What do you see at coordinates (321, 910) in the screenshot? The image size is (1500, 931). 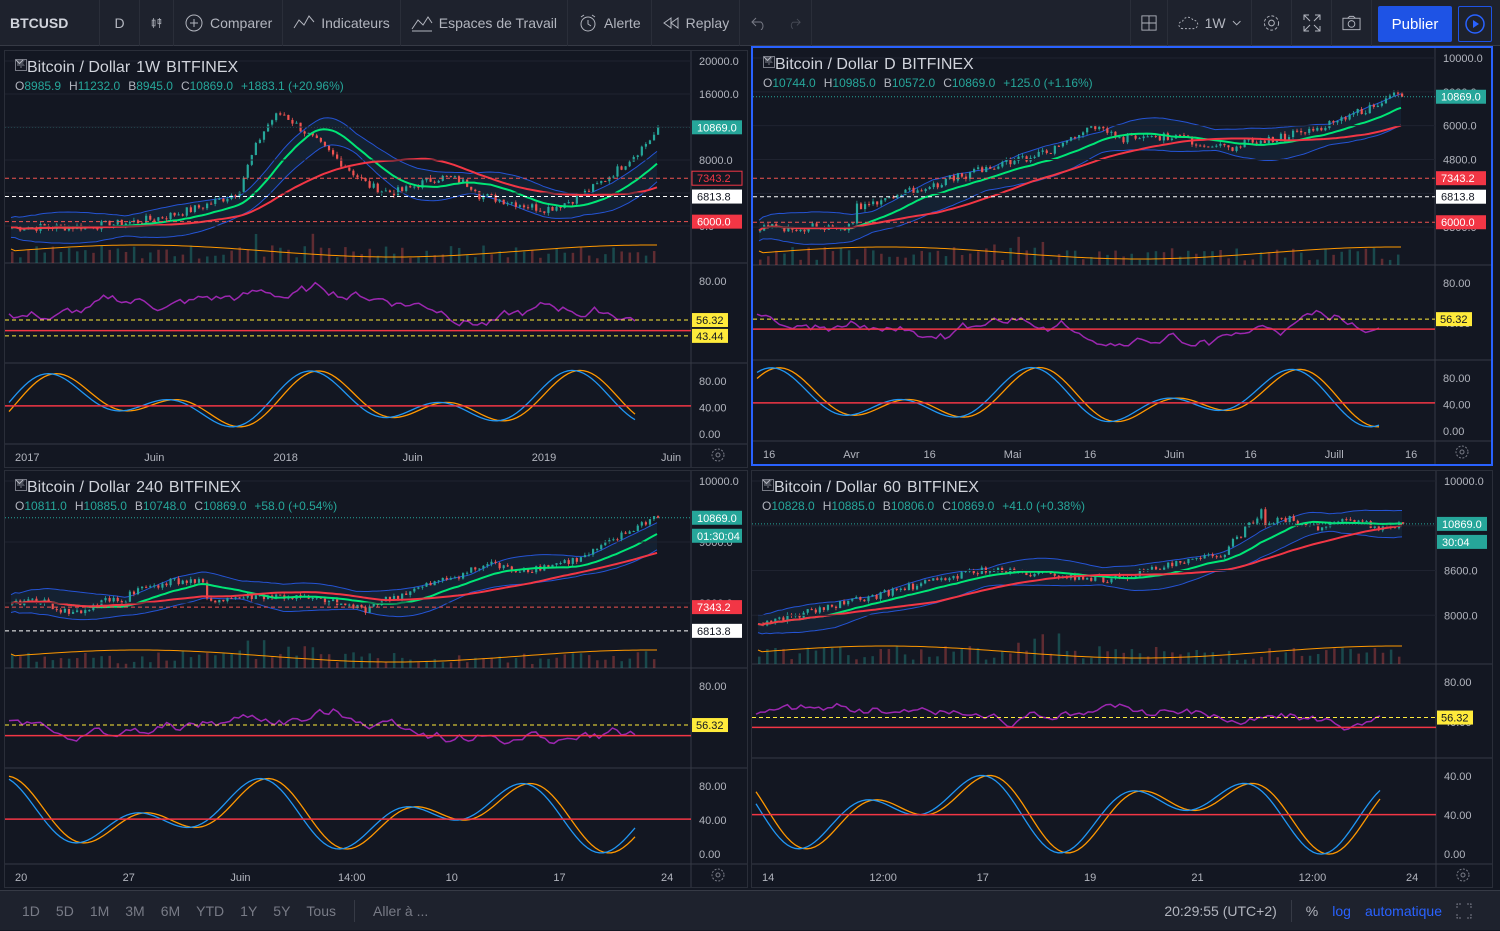 I see `range-button-tous: Tous` at bounding box center [321, 910].